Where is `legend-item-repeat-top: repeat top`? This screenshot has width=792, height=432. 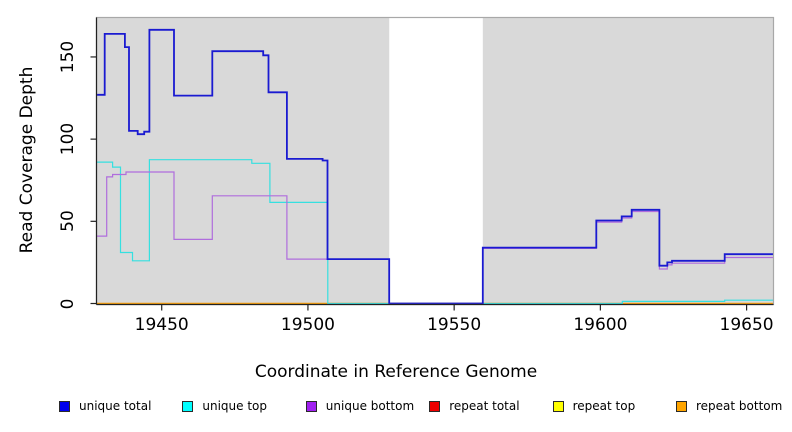 legend-item-repeat-top: repeat top is located at coordinates (594, 406).